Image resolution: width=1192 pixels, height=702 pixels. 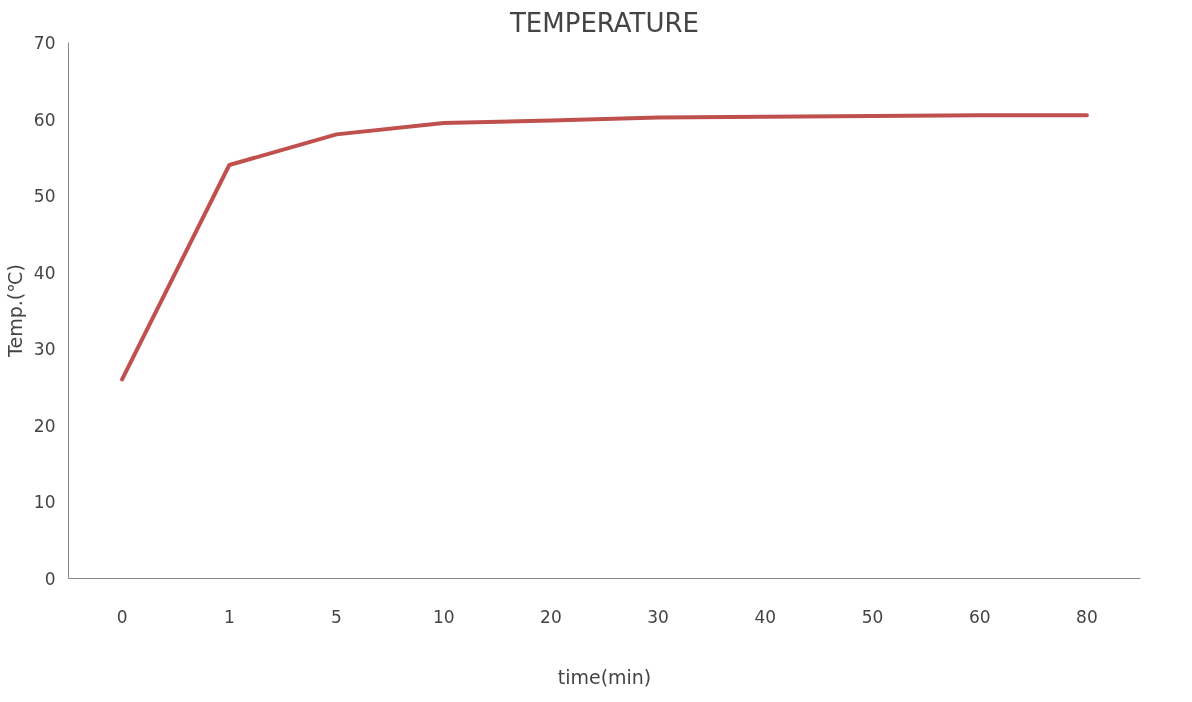 I want to click on y-tick-label: 50, so click(x=44, y=196).